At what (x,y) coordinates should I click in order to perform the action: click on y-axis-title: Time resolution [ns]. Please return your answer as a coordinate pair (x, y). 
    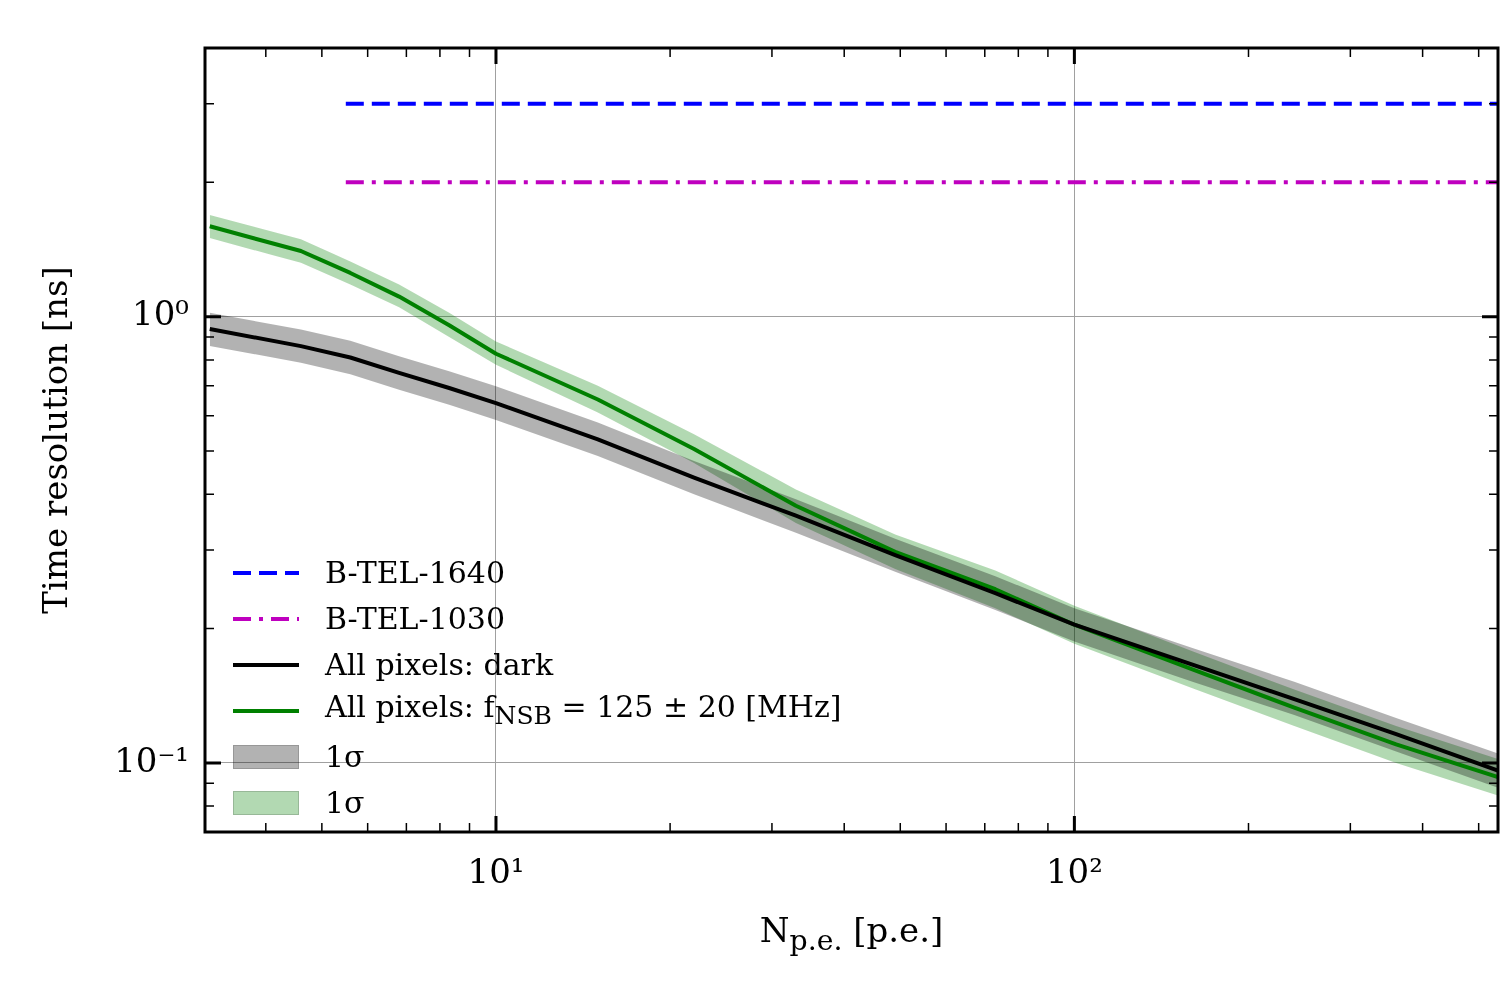
    Looking at the image, I should click on (54, 440).